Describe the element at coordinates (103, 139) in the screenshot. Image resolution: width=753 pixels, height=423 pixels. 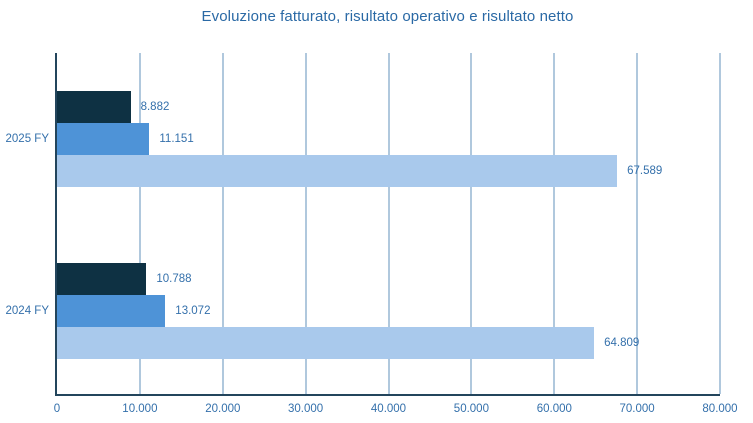
I see `bar-risultato-operativo-2025-fy` at that location.